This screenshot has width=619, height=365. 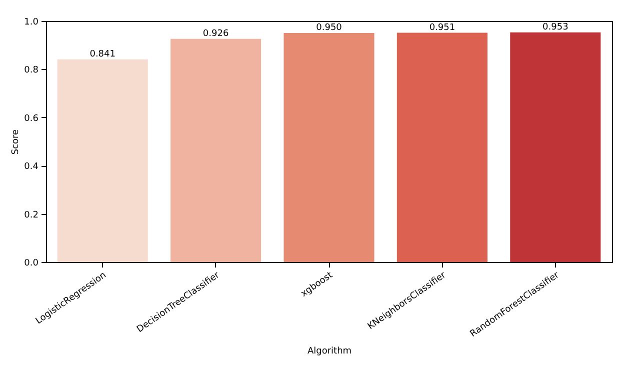 I want to click on data-label: 0.950, so click(x=329, y=28).